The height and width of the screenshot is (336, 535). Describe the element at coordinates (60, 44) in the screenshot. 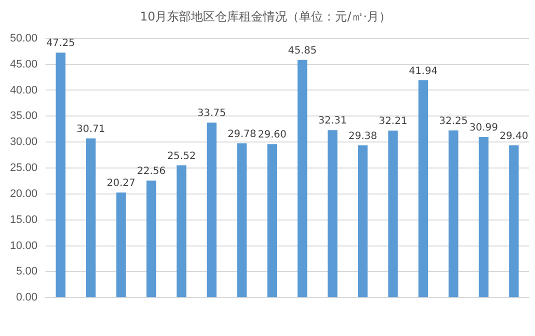

I see `data-label: 47.25` at that location.